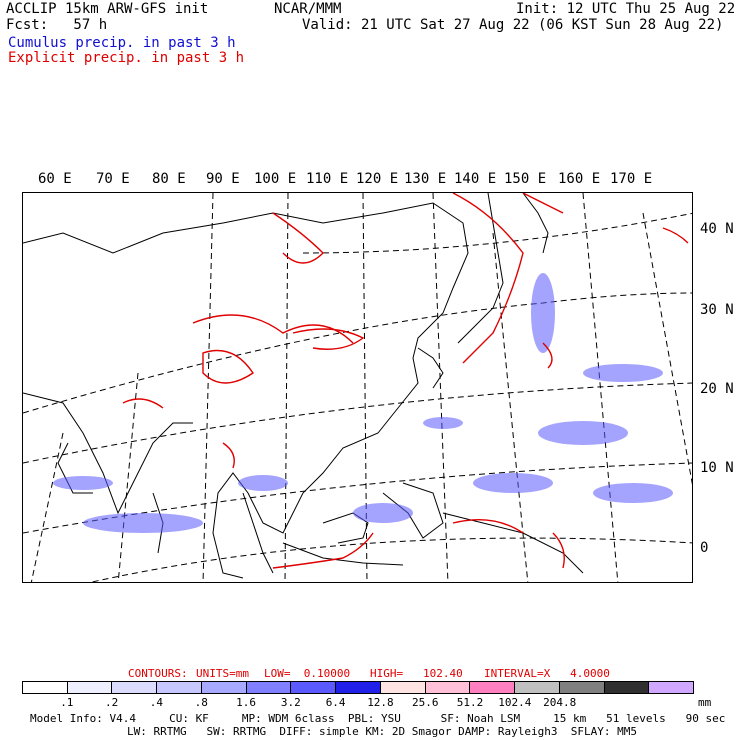 The width and height of the screenshot is (740, 740). I want to click on colorbar-tick-label: 6.4, so click(335, 702).